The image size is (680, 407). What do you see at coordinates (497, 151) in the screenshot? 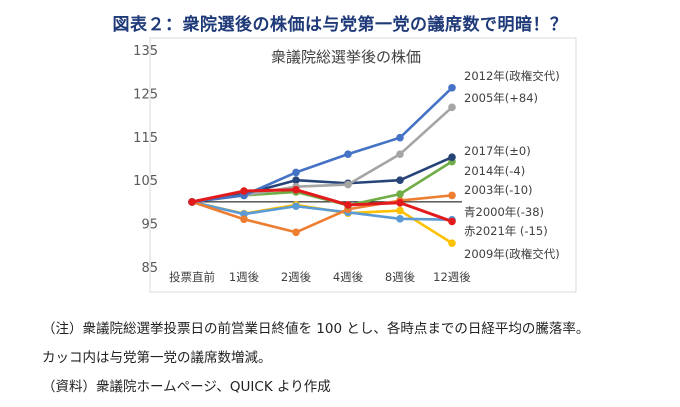
I see `series-label: 2017年(±0)` at bounding box center [497, 151].